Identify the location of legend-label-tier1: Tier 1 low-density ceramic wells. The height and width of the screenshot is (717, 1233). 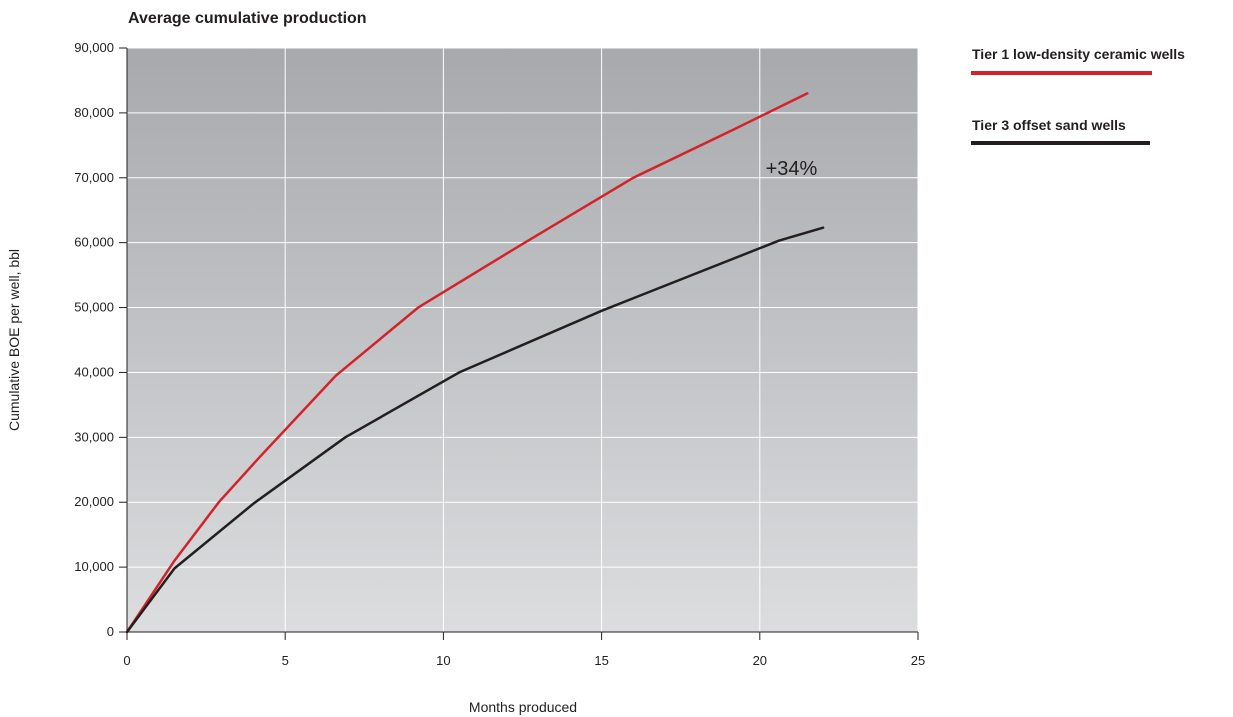
(1078, 54).